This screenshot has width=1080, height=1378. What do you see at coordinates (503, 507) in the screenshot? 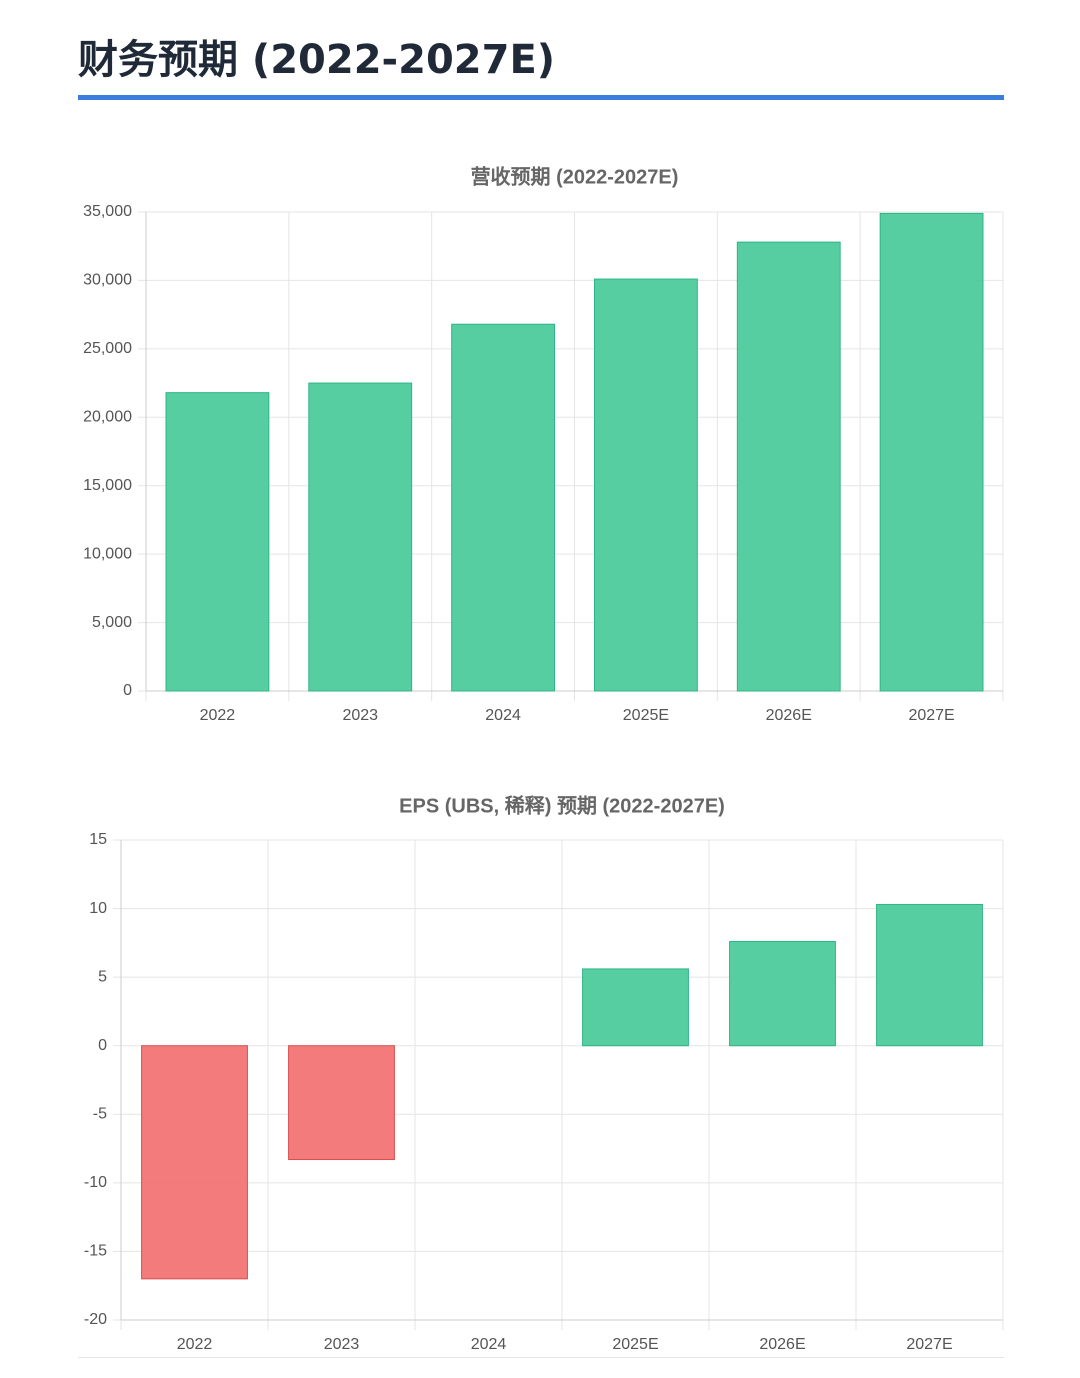
I see `bar-2024` at bounding box center [503, 507].